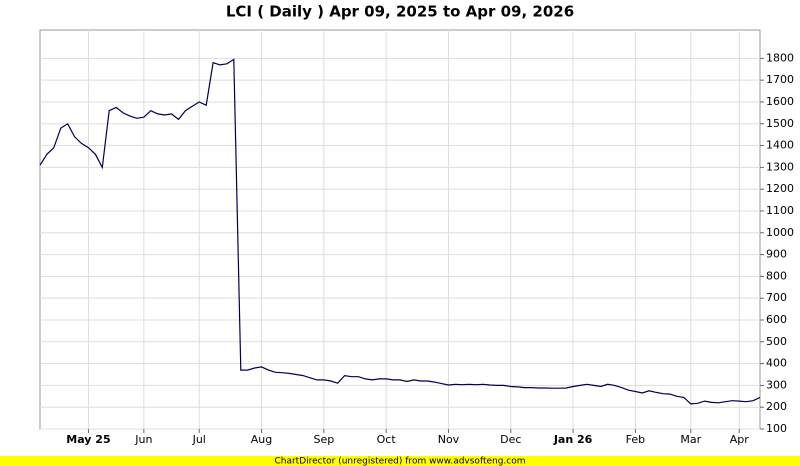 The width and height of the screenshot is (800, 466). Describe the element at coordinates (387, 439) in the screenshot. I see `x-tick-label: Oct` at that location.